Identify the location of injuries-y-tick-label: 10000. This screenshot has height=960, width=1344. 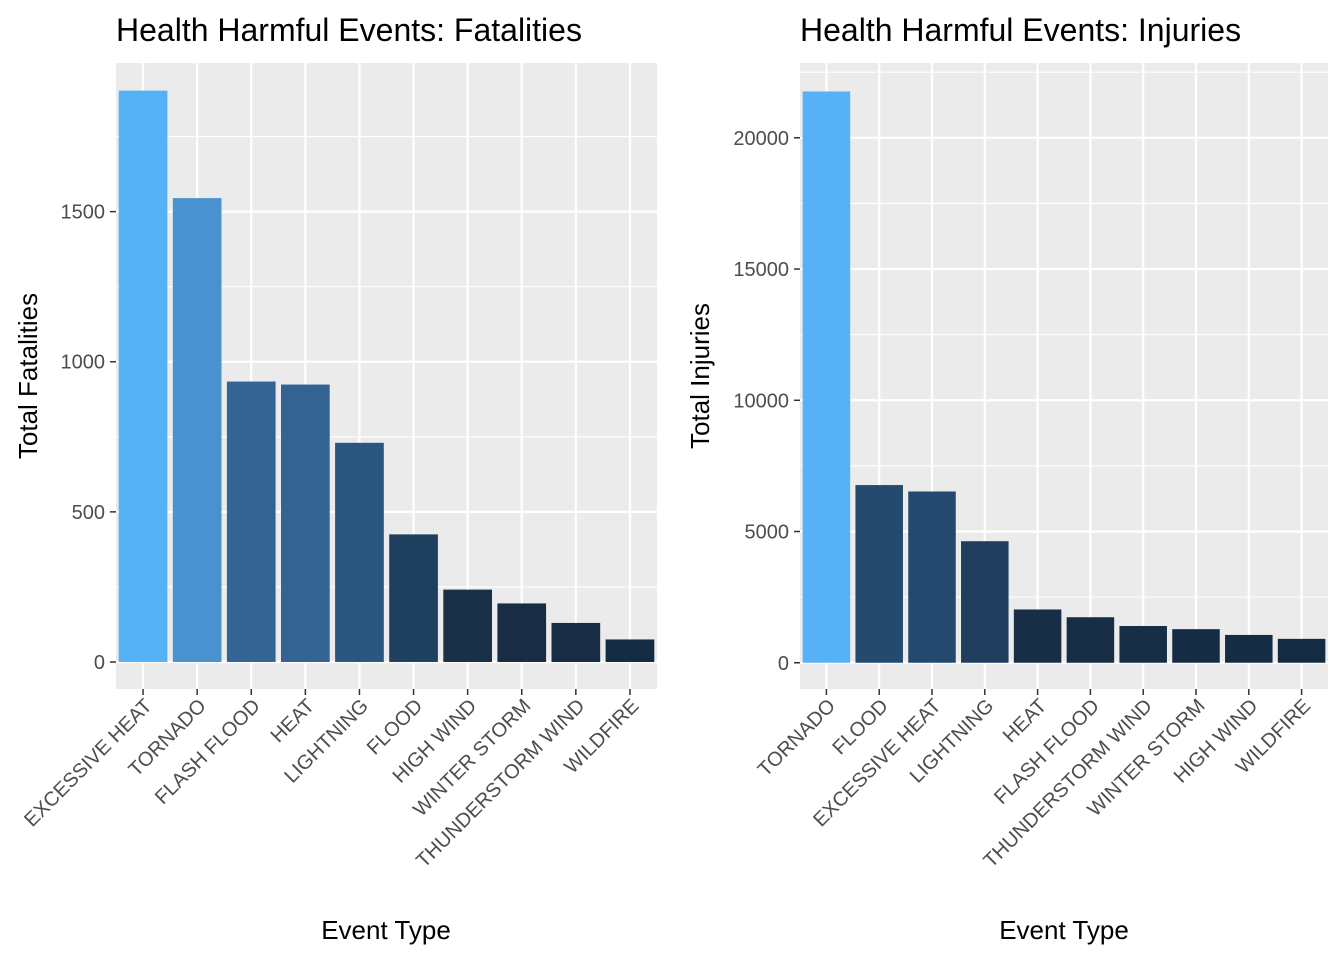
(761, 401).